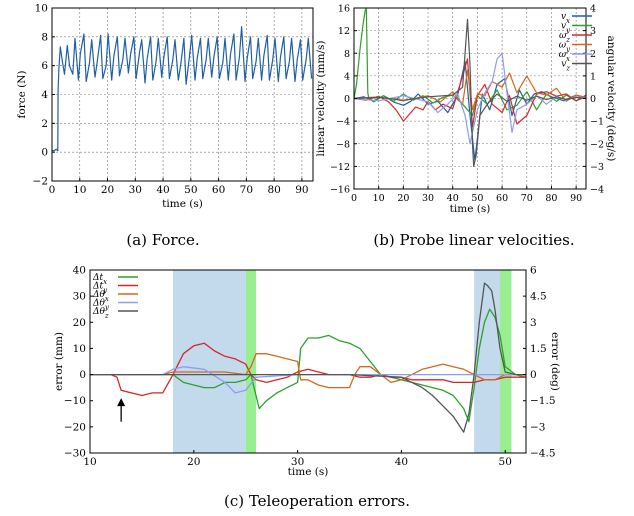  Describe the element at coordinates (597, 190) in the screenshot. I see `y2-tick-label: −4` at that location.